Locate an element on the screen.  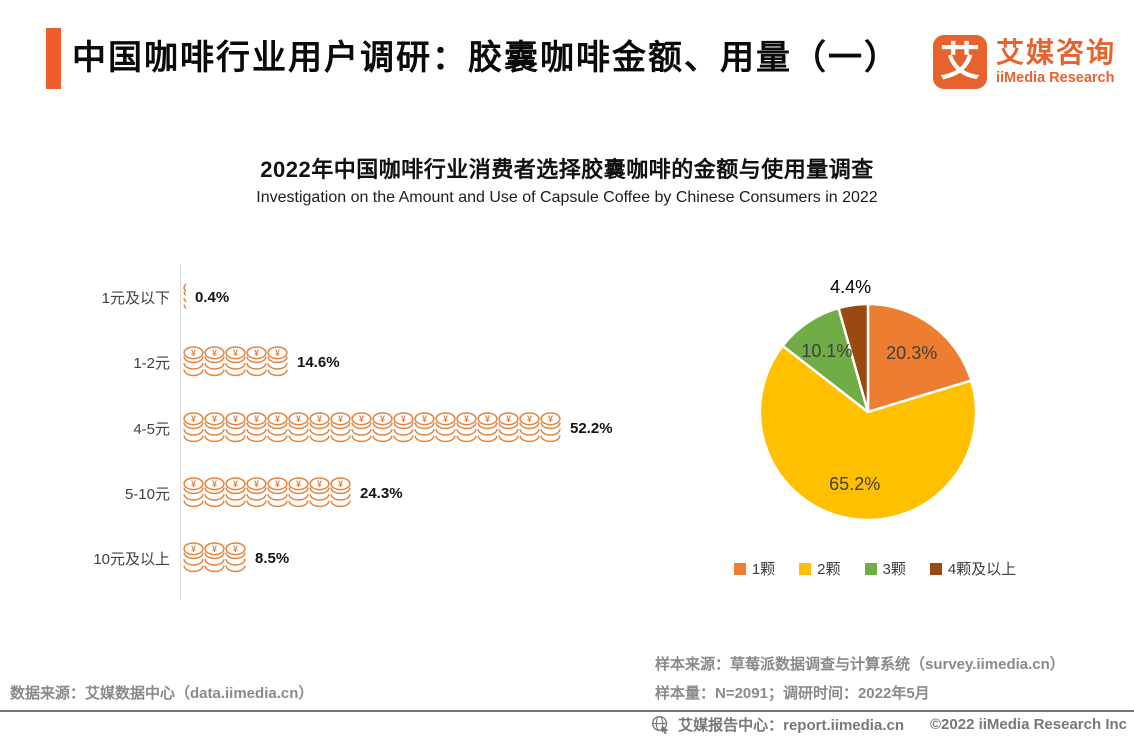
pictograph-row: 10元及以上 ¥ ¥ ¥8.5% is located at coordinates (144, 558).